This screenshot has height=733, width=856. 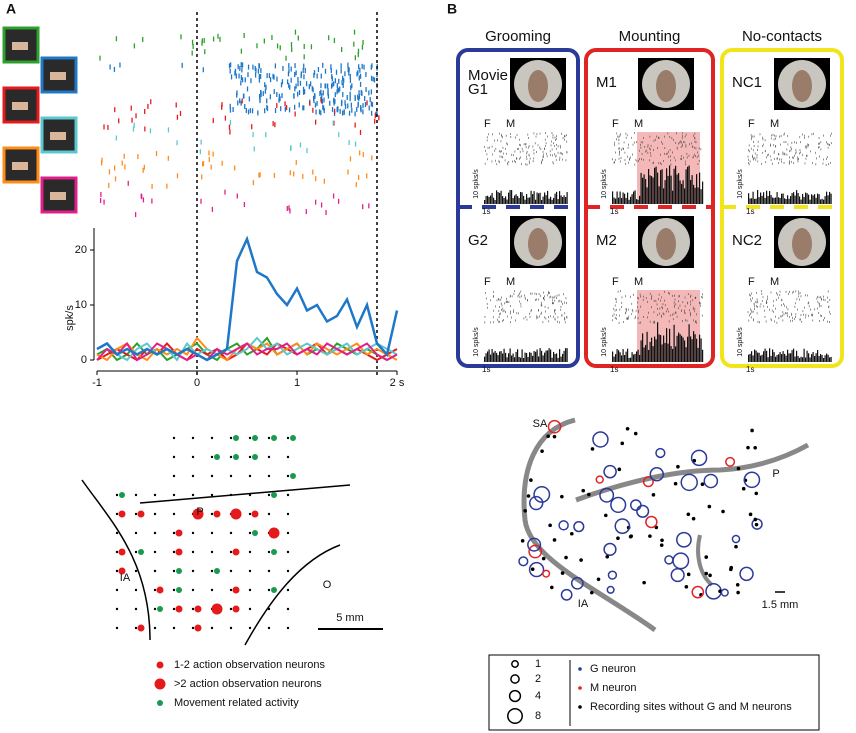 What do you see at coordinates (58, 136) in the screenshot?
I see `thumbnail-hand` at bounding box center [58, 136].